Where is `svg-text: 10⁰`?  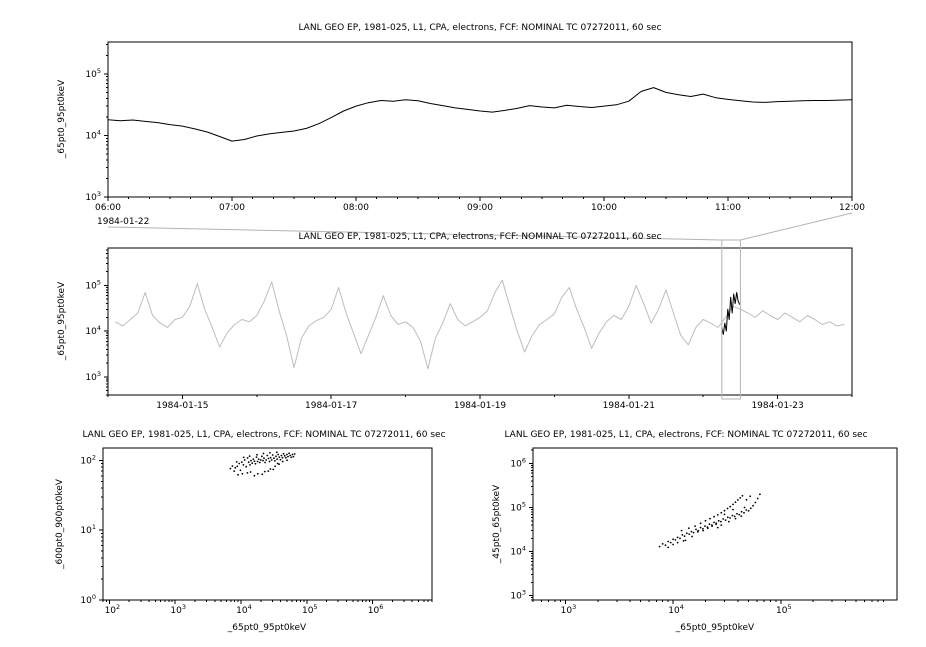
svg-text: 10⁰ is located at coordinates (88, 599).